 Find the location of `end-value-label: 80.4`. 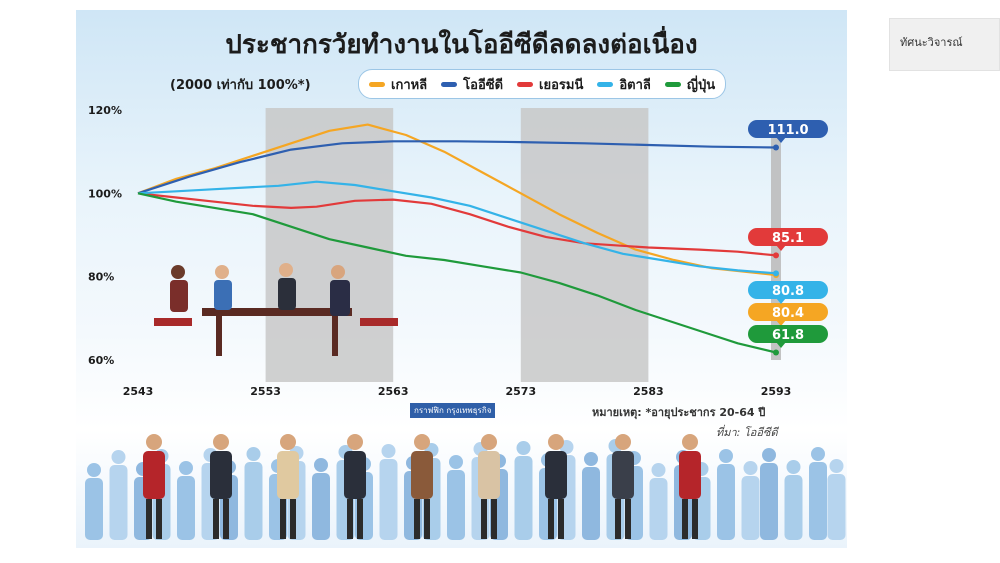

end-value-label: 80.4 is located at coordinates (788, 313).